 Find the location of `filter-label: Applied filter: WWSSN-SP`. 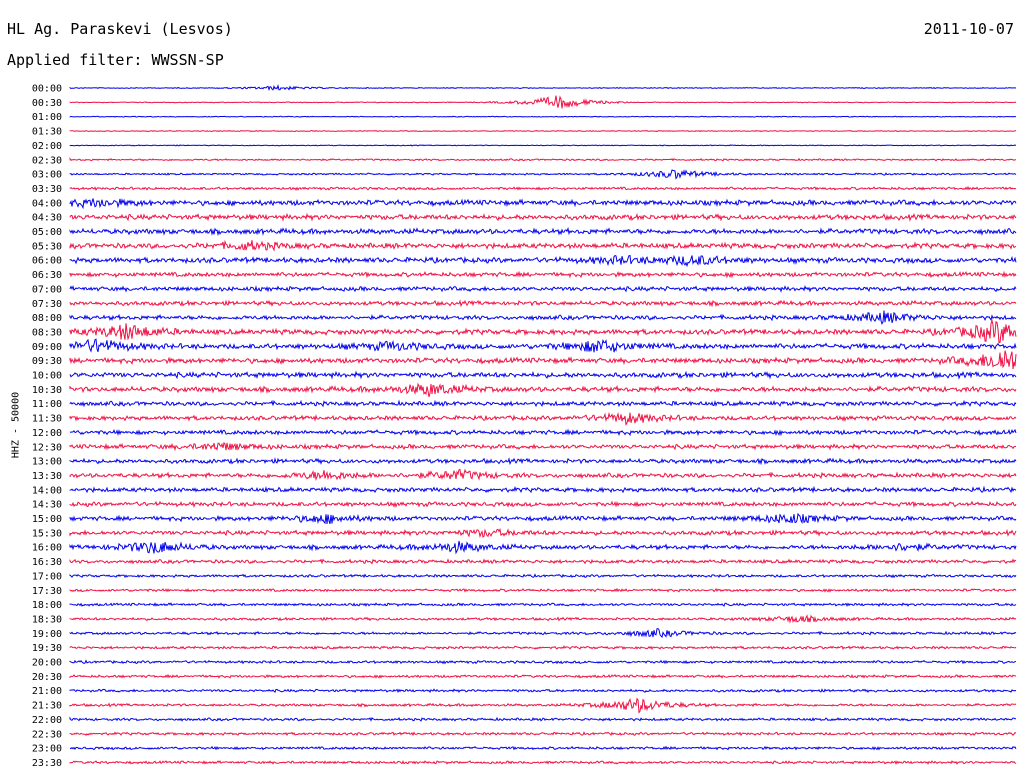

filter-label: Applied filter: WWSSN-SP is located at coordinates (115, 60).